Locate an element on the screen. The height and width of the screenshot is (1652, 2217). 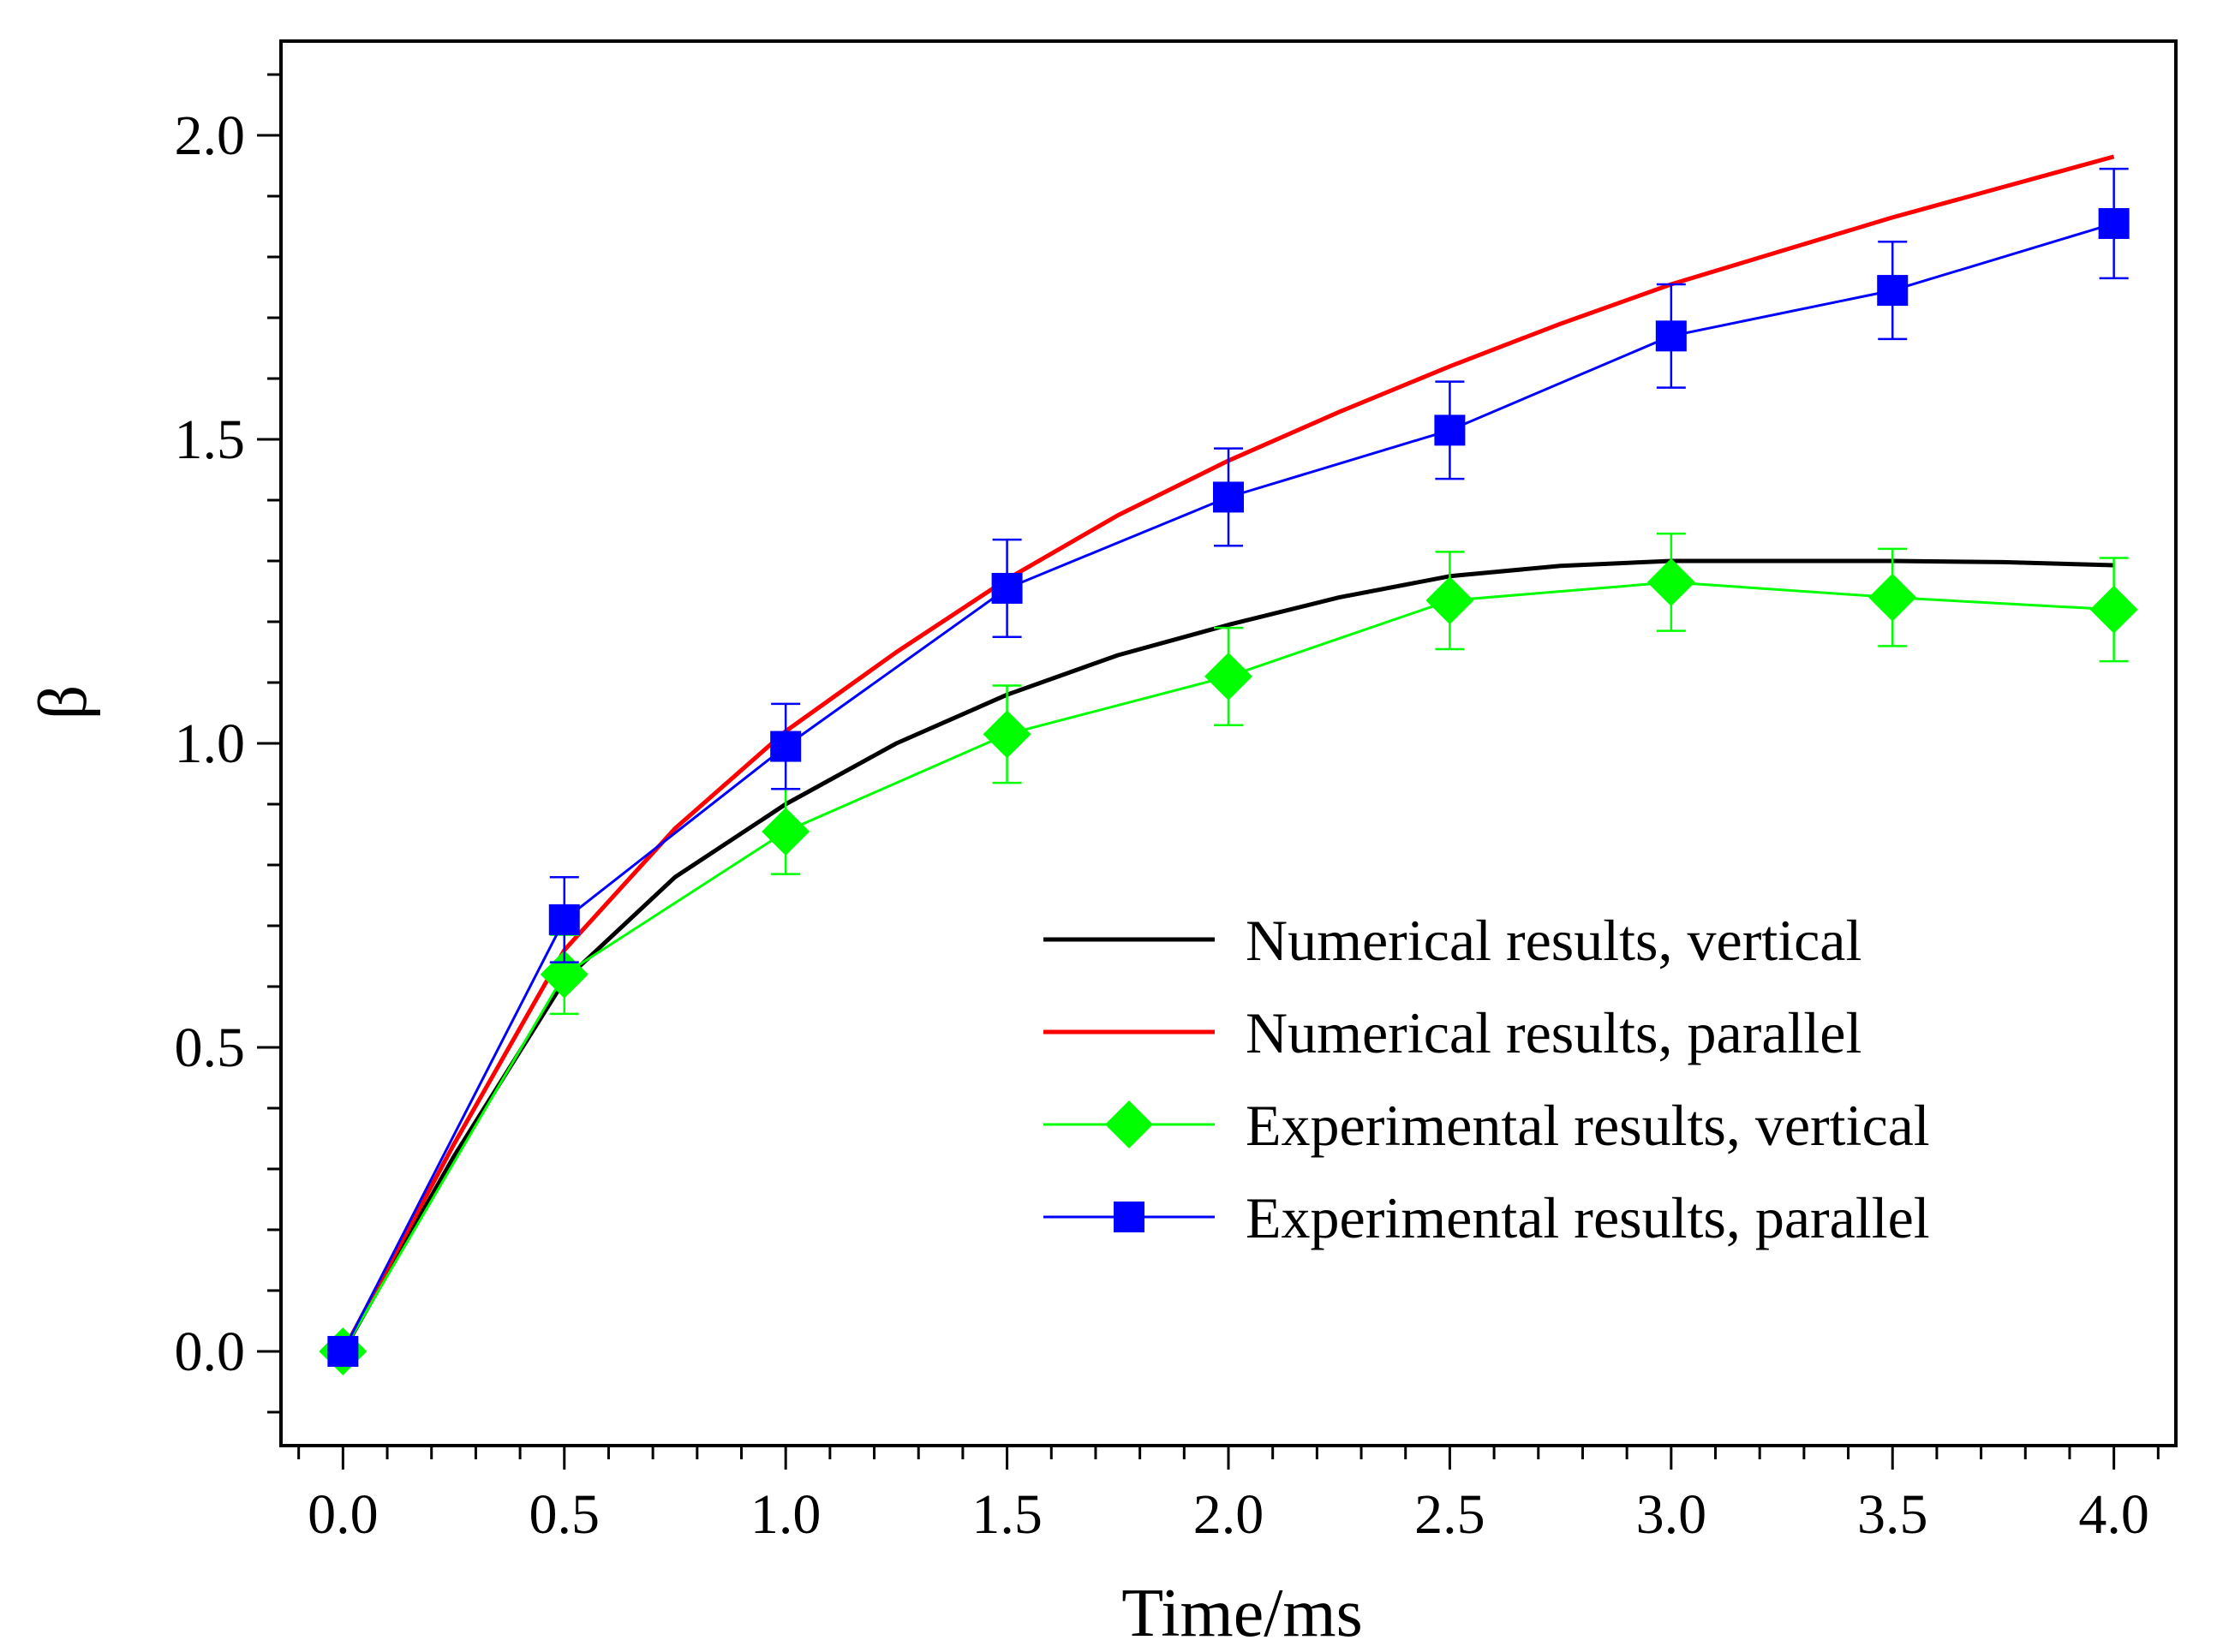
x-tick-label: 0.0 is located at coordinates (343, 1514).